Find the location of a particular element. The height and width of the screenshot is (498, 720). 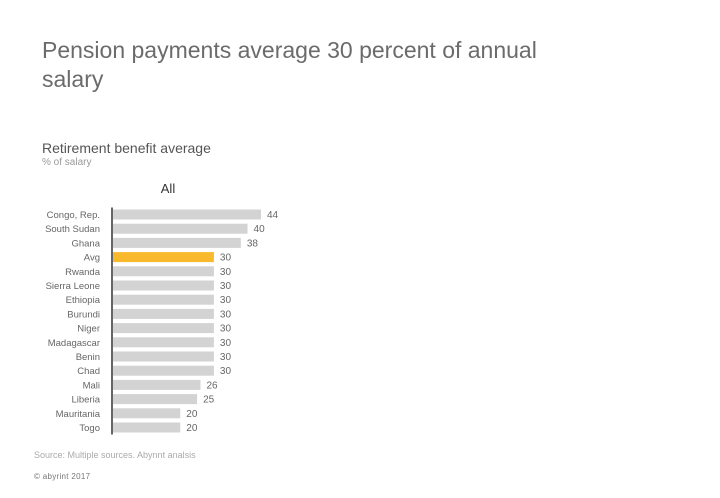

bar-ghana is located at coordinates (177, 242).